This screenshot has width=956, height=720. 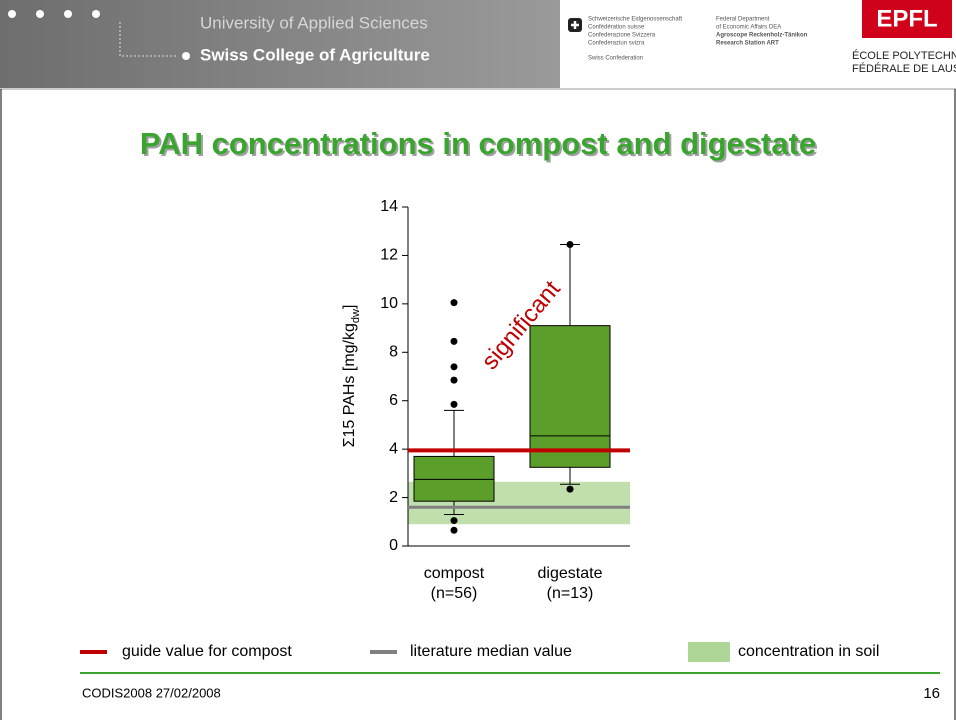 I want to click on y-tick-label: 4, so click(x=393, y=448).